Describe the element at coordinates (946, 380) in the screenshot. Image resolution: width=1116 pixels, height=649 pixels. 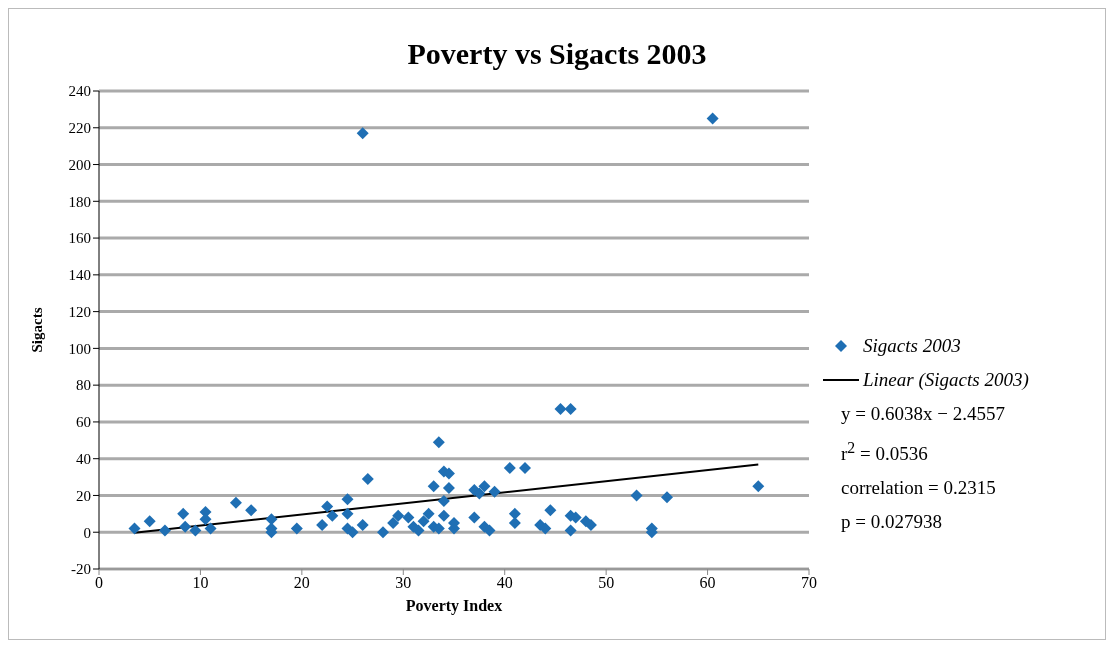
I see `legend-label: Linear (Sigacts 2003)` at that location.